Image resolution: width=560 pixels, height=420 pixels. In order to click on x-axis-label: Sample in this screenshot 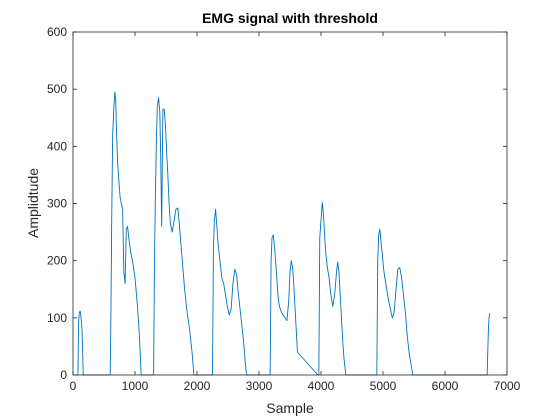, I will do `click(290, 408)`.